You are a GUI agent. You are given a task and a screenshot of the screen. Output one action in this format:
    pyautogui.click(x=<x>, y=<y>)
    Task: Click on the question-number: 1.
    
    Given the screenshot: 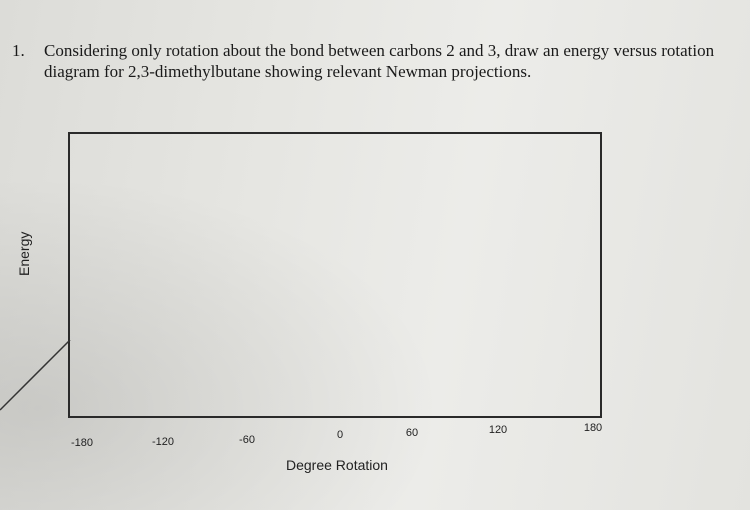 What is the action you would take?
    pyautogui.click(x=18, y=50)
    